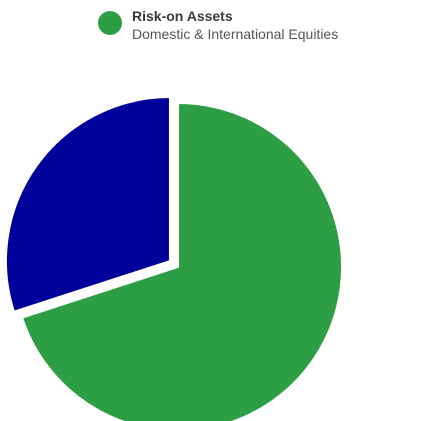 This screenshot has height=421, width=427. Describe the element at coordinates (182, 16) in the screenshot. I see `legend-title: Risk-on Assets` at that location.